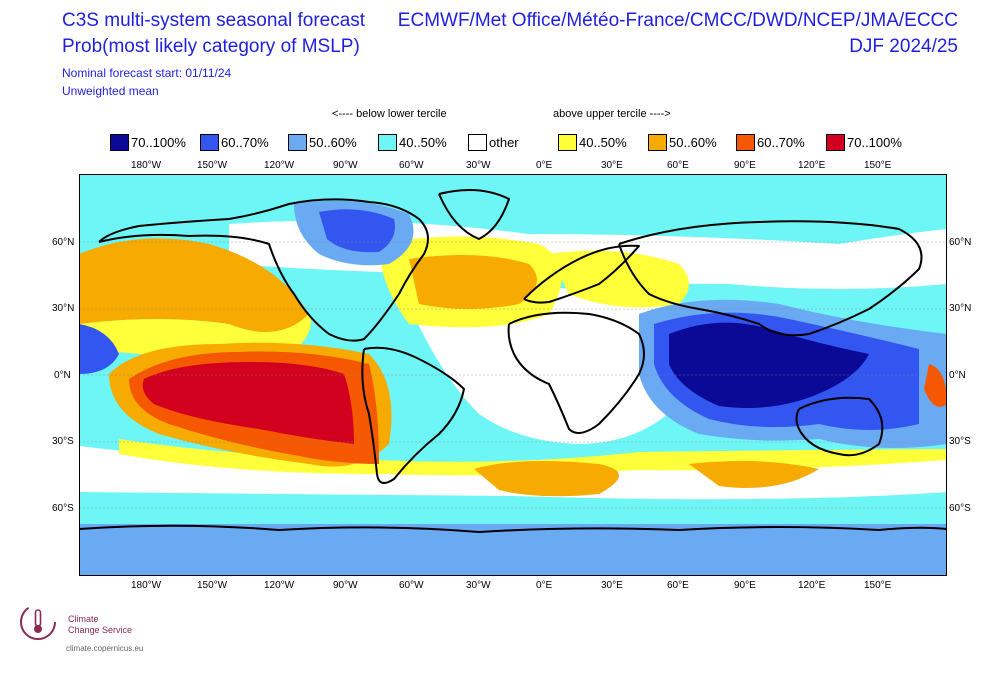 This screenshot has height=680, width=986. What do you see at coordinates (878, 585) in the screenshot?
I see `lon-label-bottom: 150°E` at bounding box center [878, 585].